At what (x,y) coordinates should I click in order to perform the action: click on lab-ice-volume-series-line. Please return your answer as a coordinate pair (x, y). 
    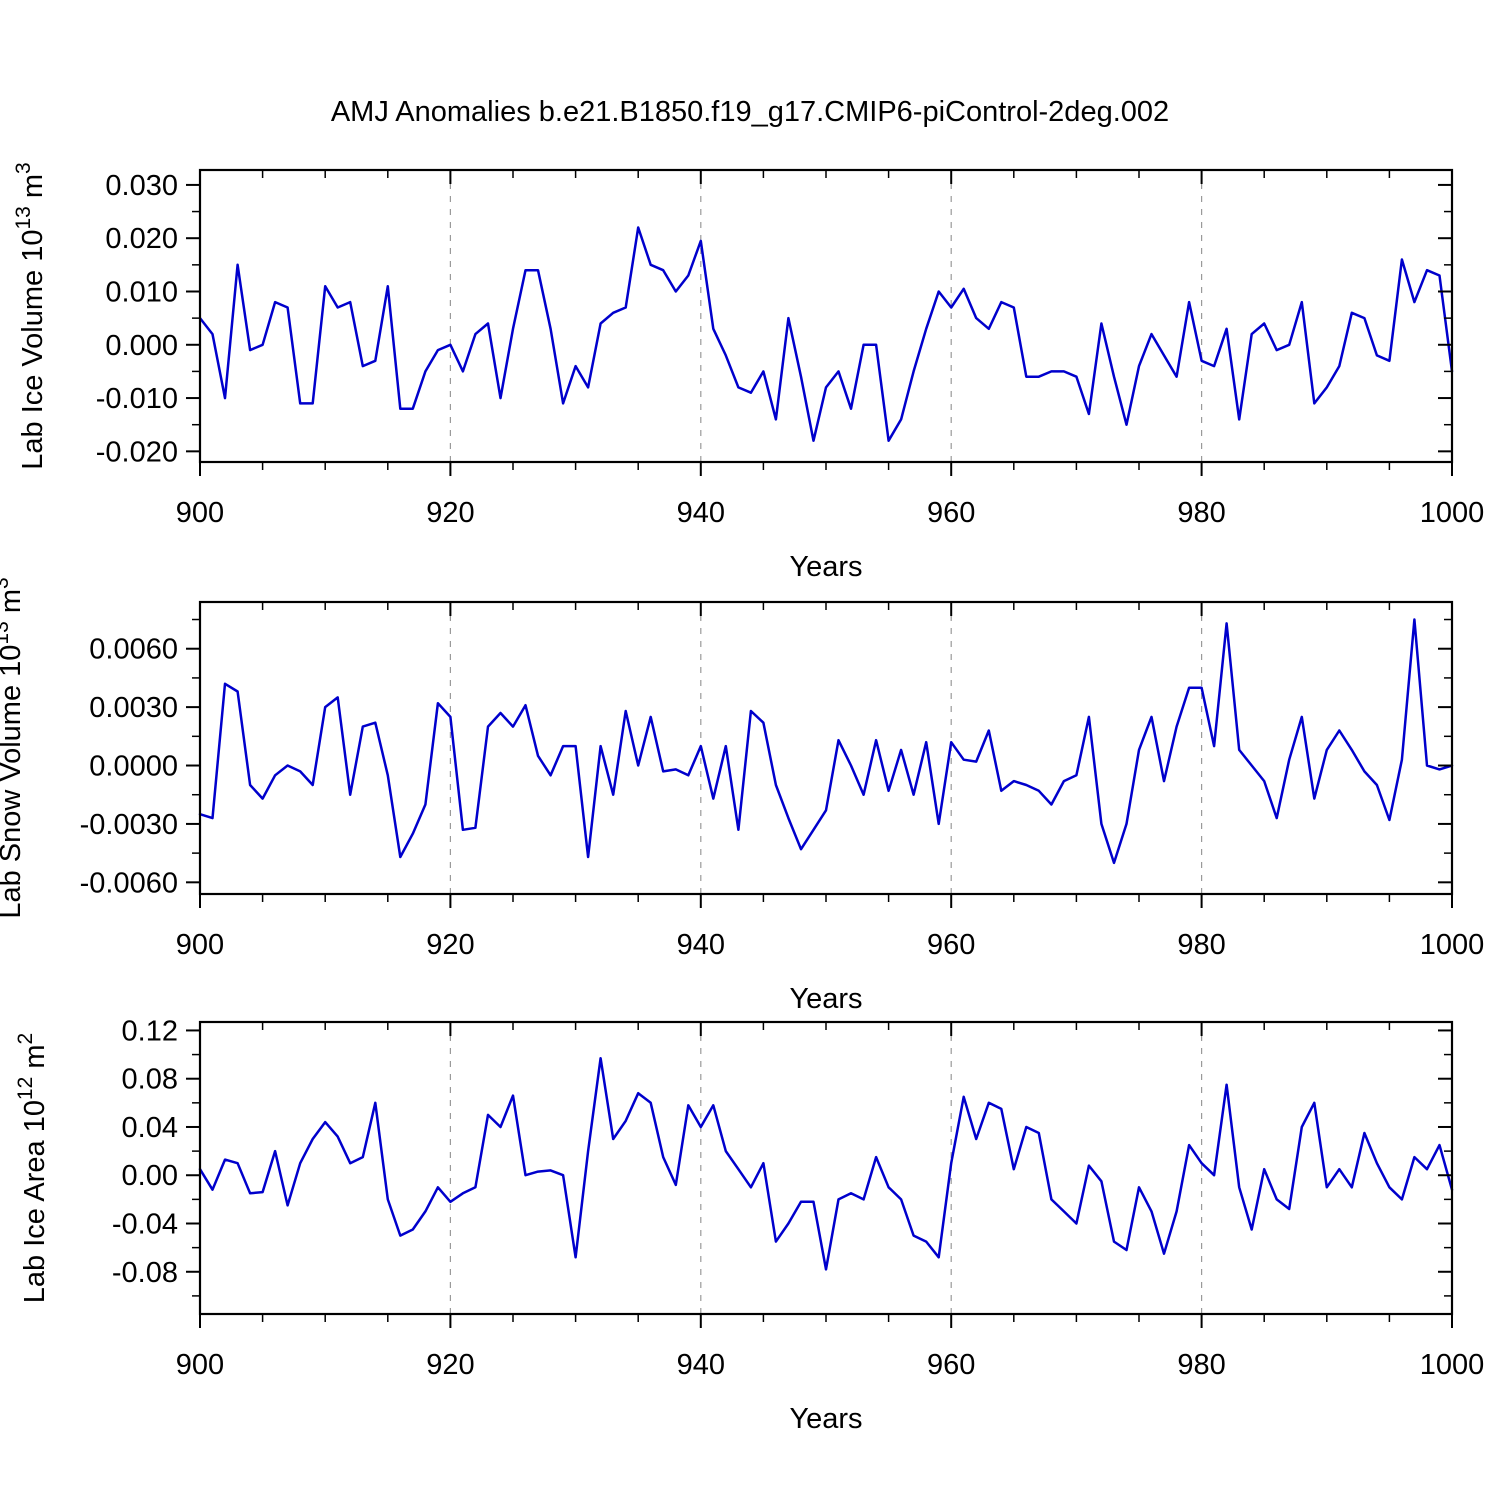
    Looking at the image, I should click on (826, 334).